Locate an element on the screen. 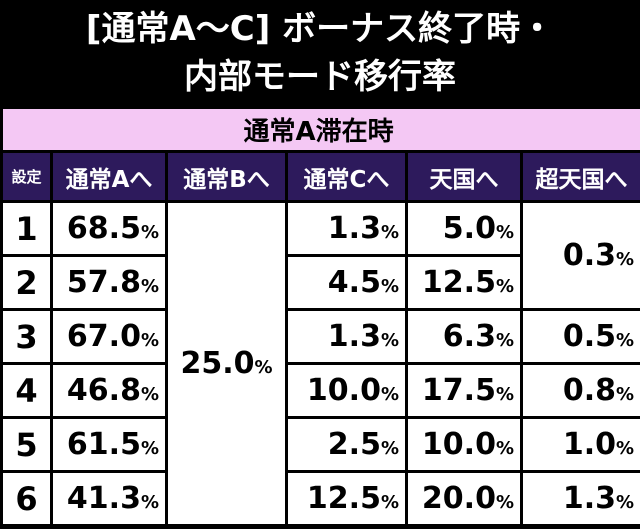 The height and width of the screenshot is (529, 640). cell: 67.0% is located at coordinates (109, 336).